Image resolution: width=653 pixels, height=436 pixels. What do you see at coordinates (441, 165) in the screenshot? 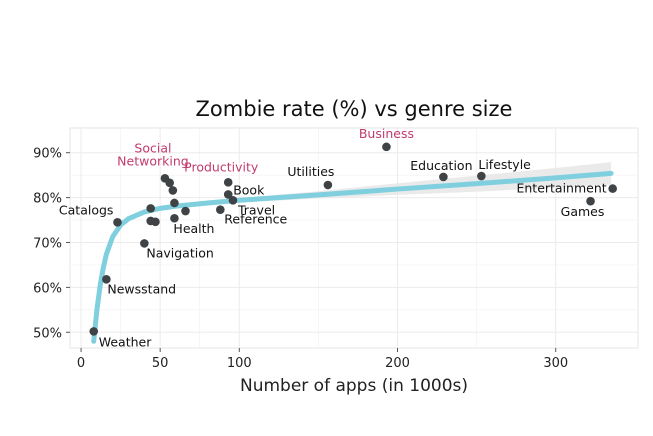
I see `point-label: Education` at bounding box center [441, 165].